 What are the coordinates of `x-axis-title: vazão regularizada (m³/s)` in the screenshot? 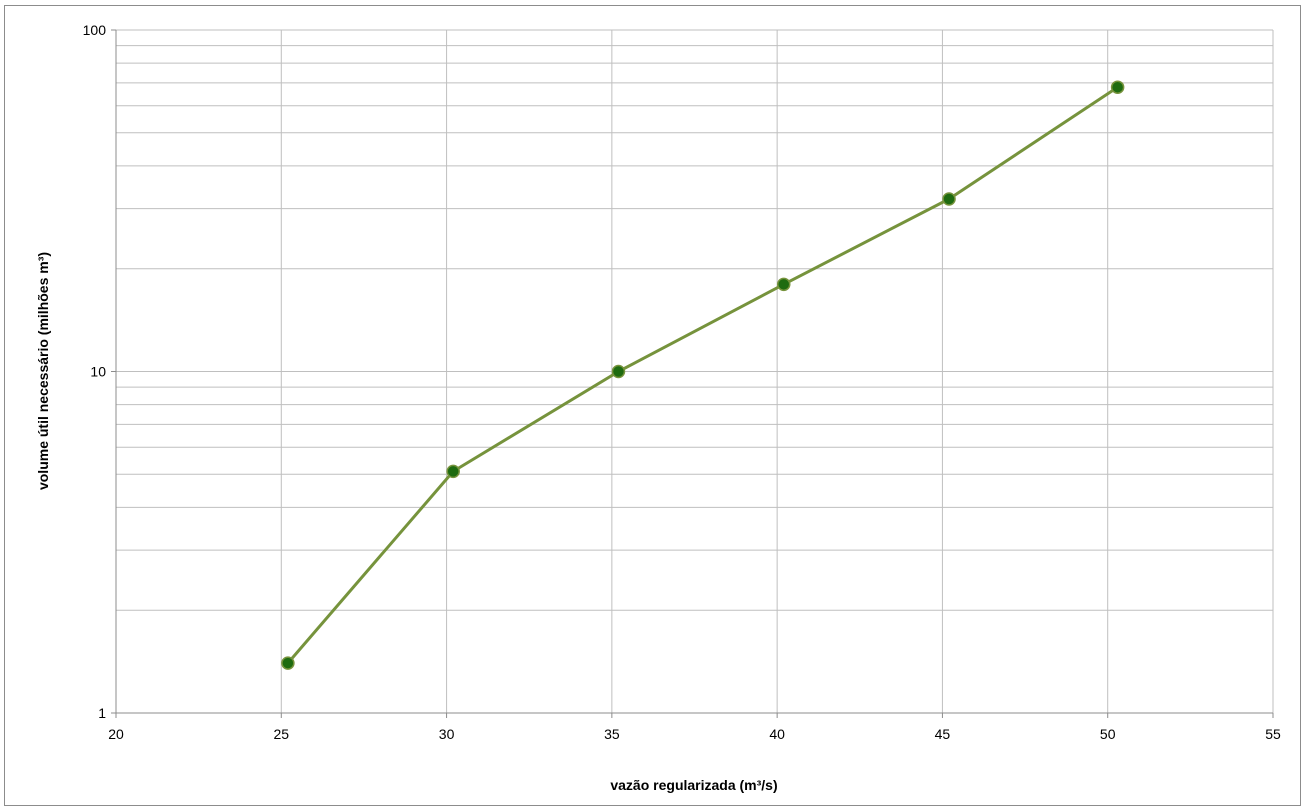 It's located at (693, 785).